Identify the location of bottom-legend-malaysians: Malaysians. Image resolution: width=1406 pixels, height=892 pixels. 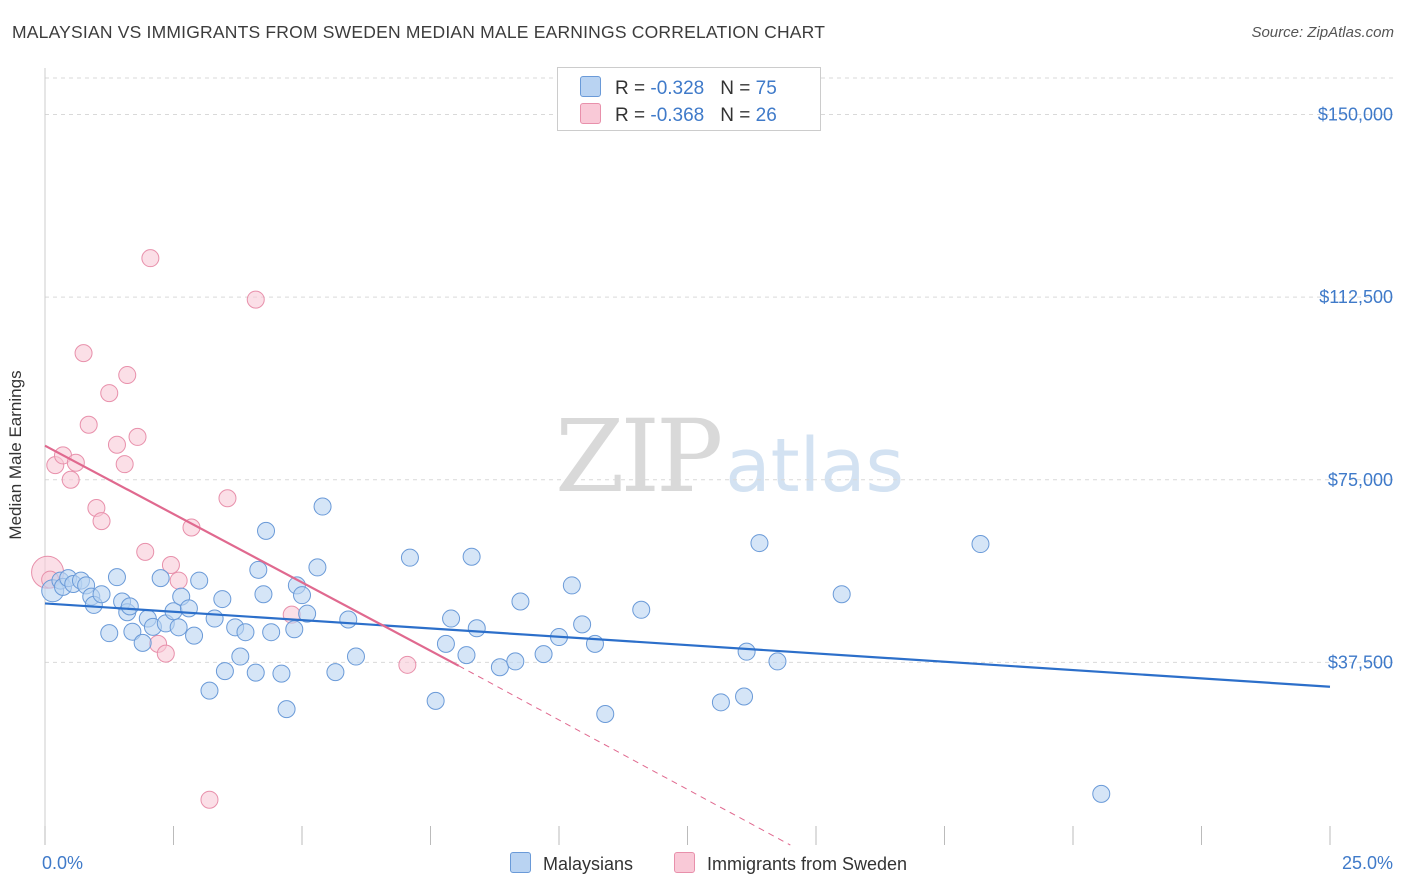
(571, 863).